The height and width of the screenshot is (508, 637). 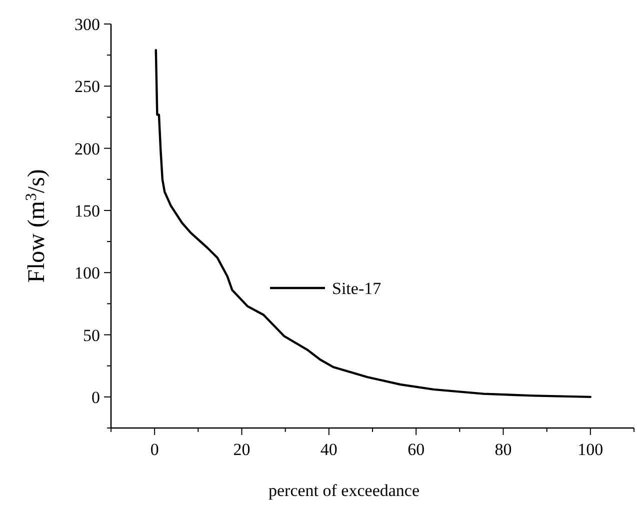 I want to click on y-tick-label: 150, so click(x=87, y=210).